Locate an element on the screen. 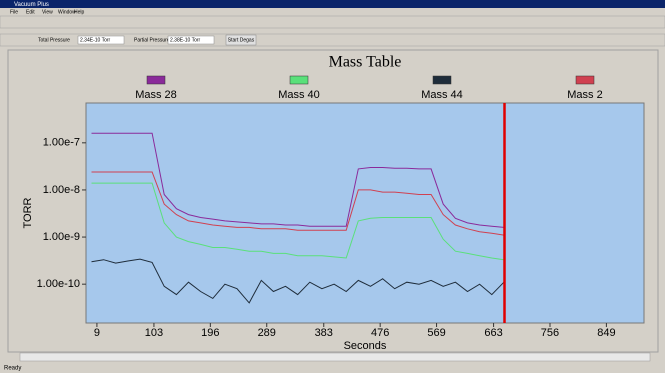  title-bar is located at coordinates (332, 4).